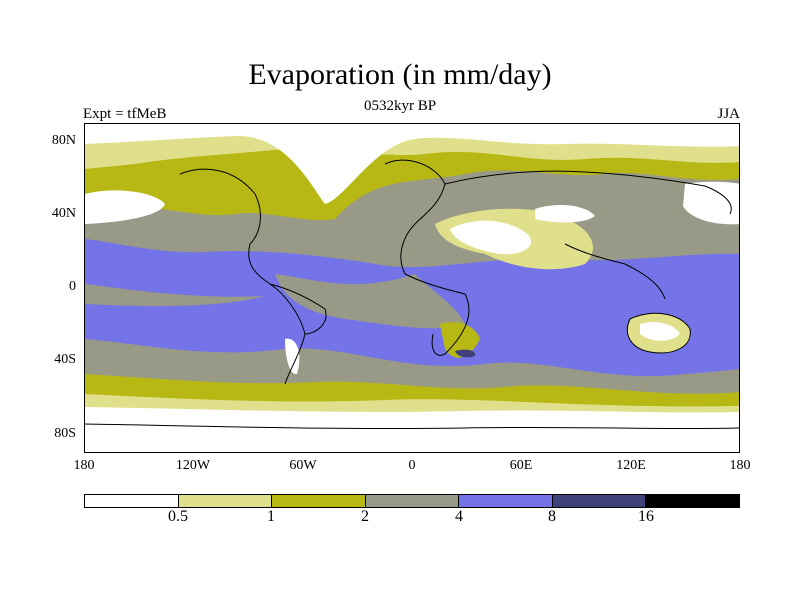  Describe the element at coordinates (565, 213) in the screenshot. I see `asia-white` at that location.